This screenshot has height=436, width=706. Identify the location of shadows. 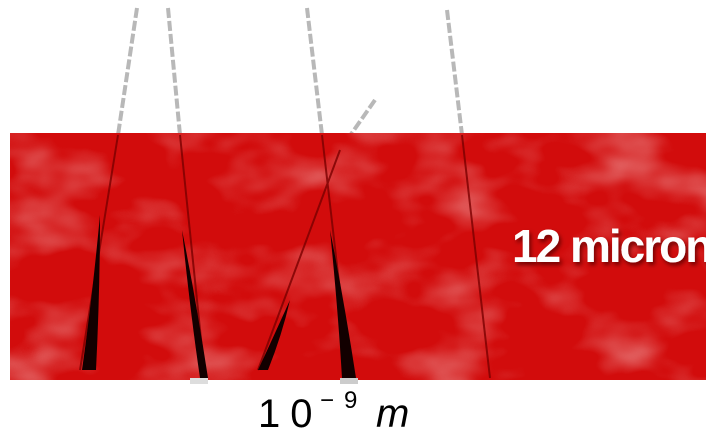
(219, 296).